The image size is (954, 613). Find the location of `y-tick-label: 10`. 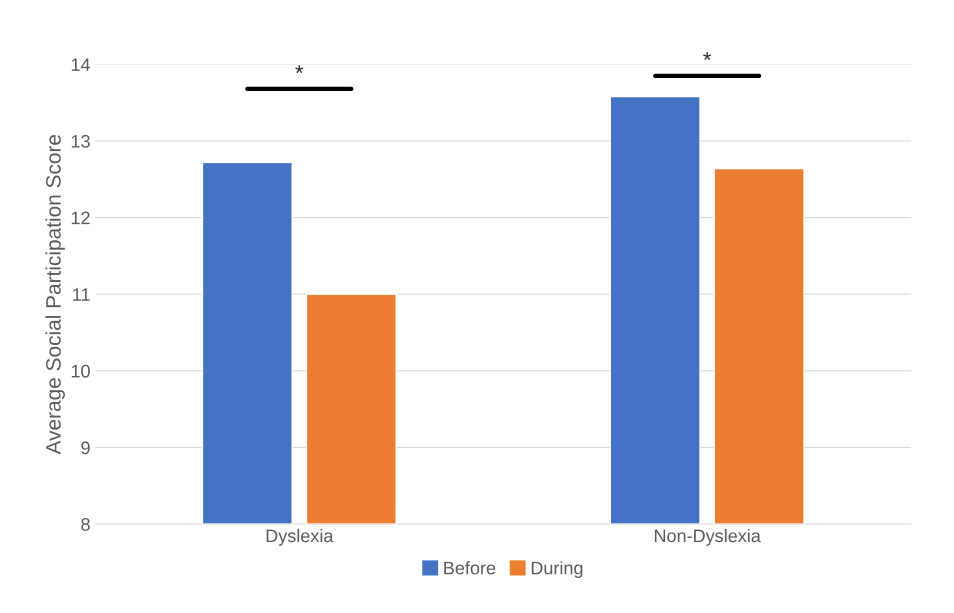

y-tick-label: 10 is located at coordinates (81, 371).